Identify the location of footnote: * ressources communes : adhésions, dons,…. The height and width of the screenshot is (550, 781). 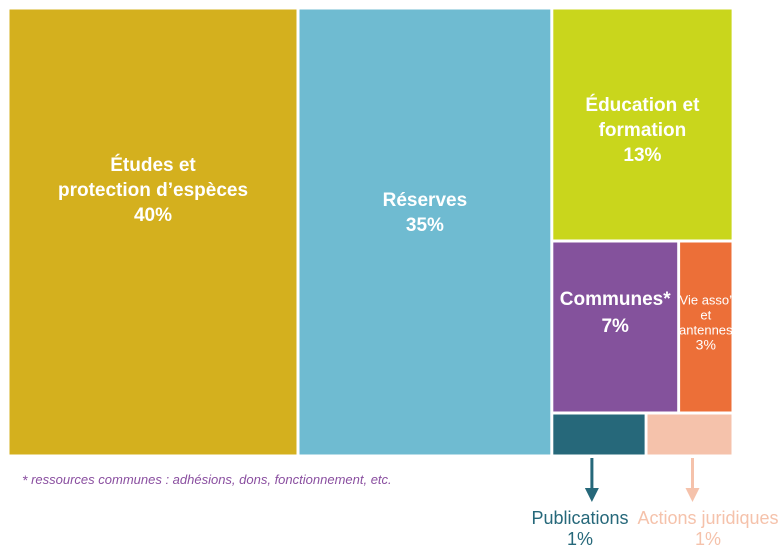
(207, 480).